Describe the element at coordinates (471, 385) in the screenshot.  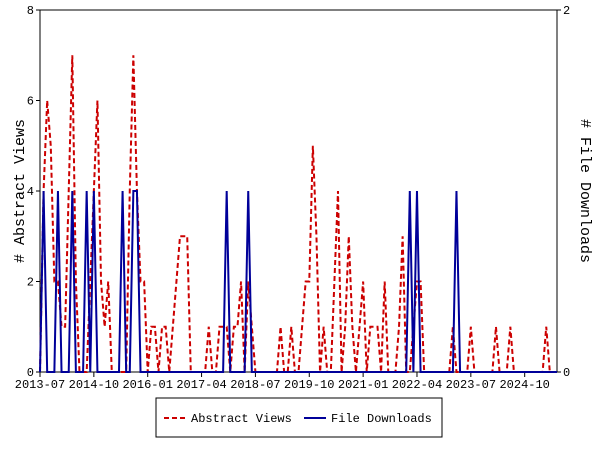
I see `x-tick-label: 2023-07` at that location.